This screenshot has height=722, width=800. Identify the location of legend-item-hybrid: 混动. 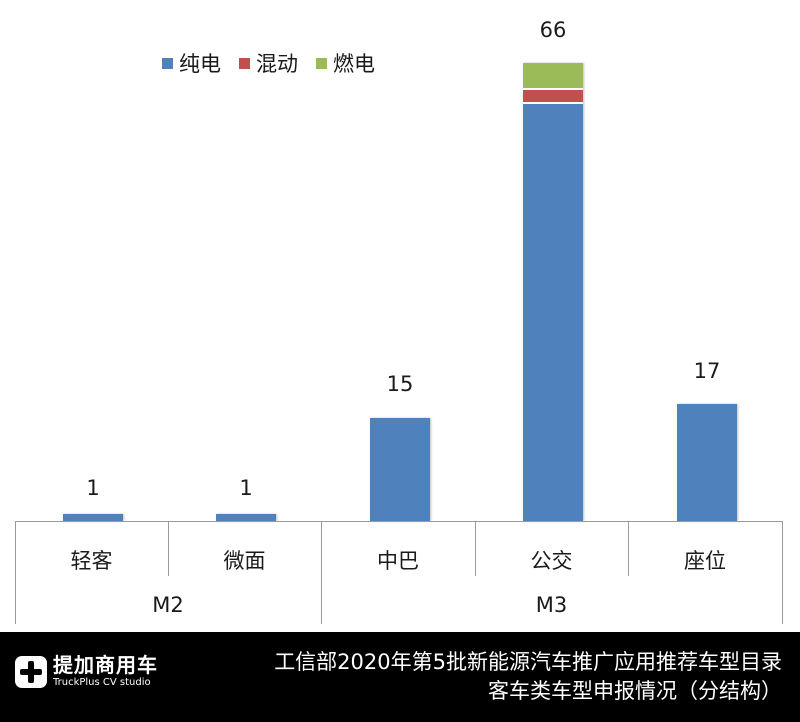
(268, 63).